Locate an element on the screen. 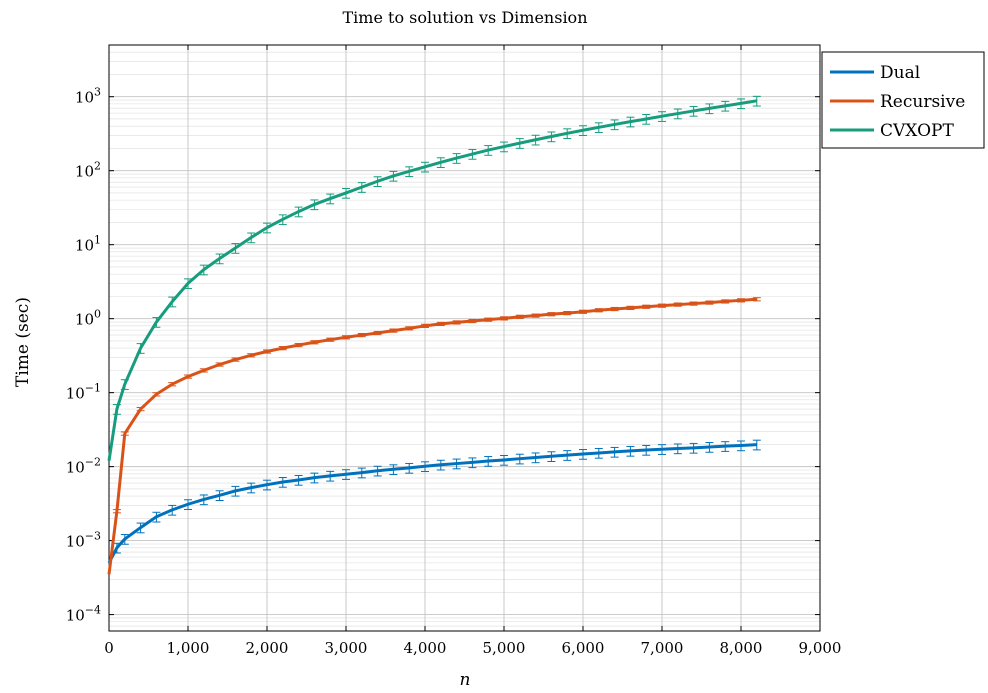 This screenshot has height=693, width=988. x-tick-label: 3,000 is located at coordinates (346, 648).